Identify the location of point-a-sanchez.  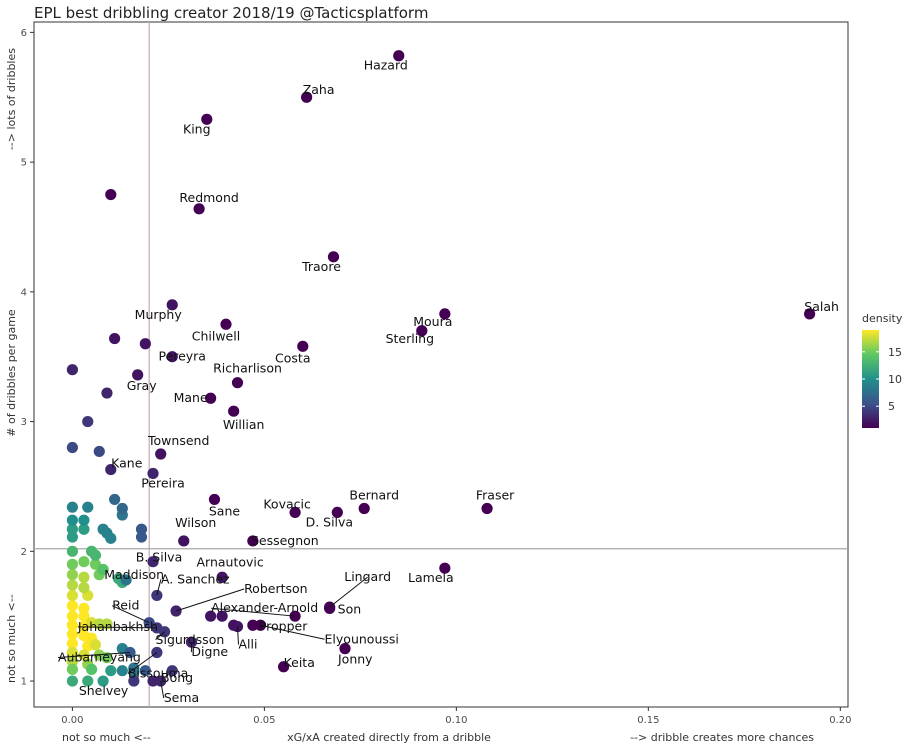
(157, 595).